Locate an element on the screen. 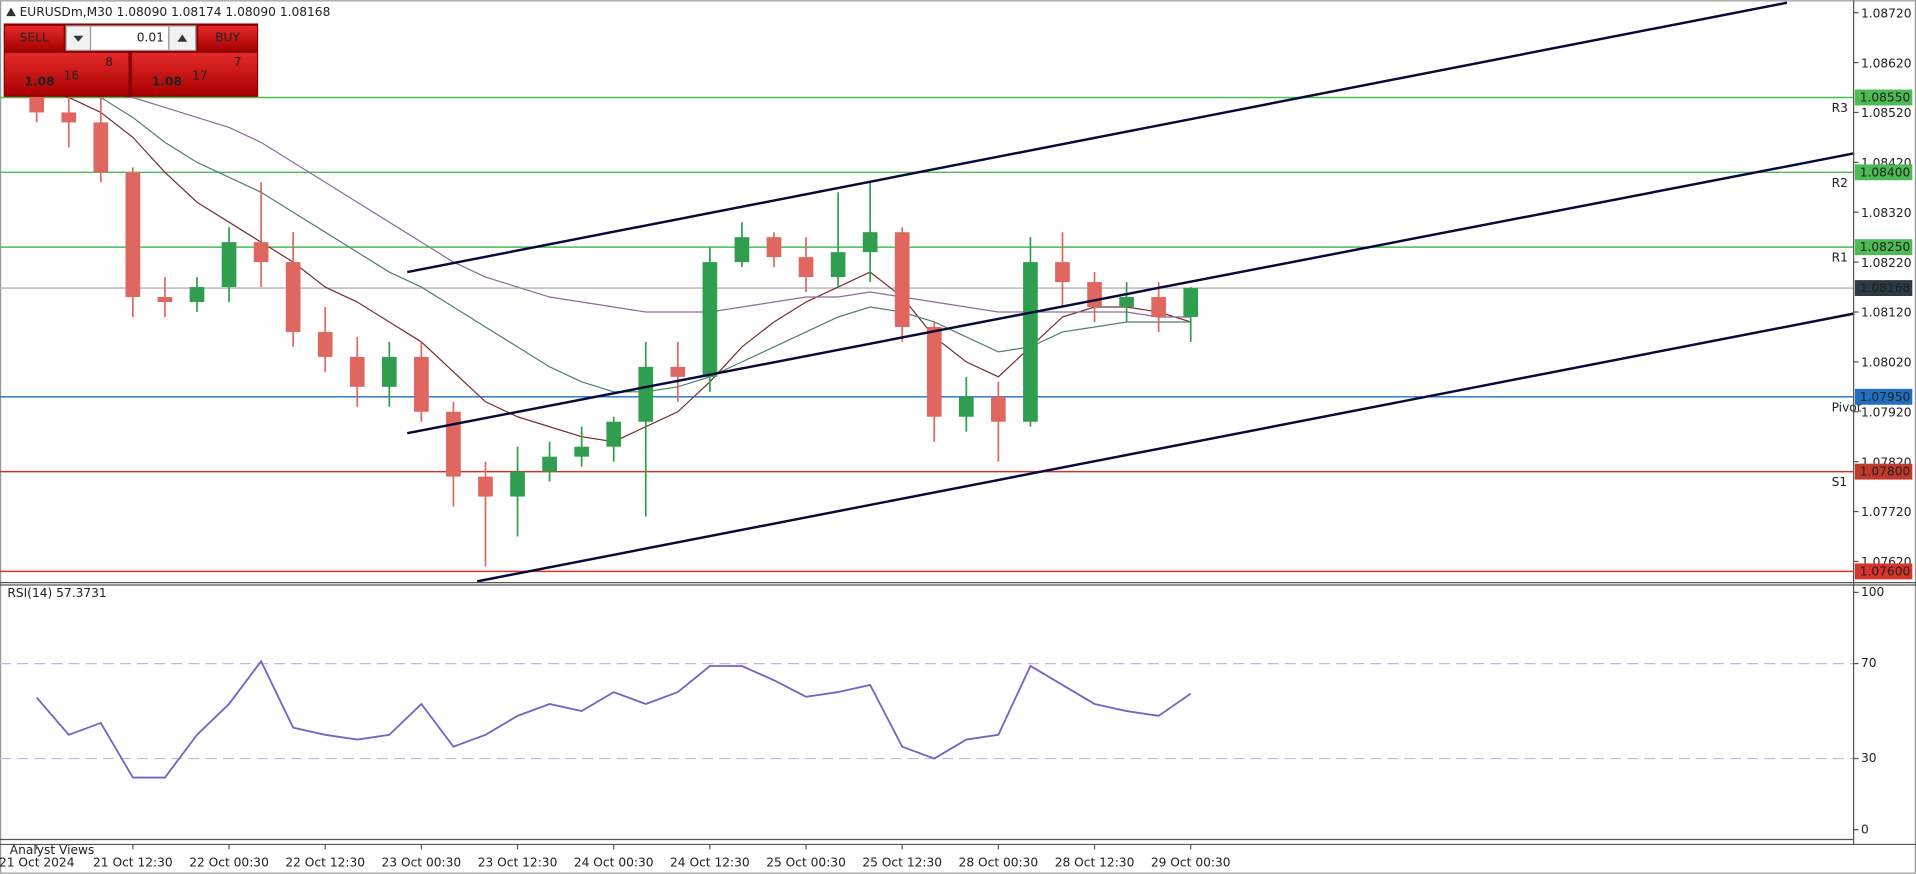  level-label: 1.08250 is located at coordinates (1885, 247).